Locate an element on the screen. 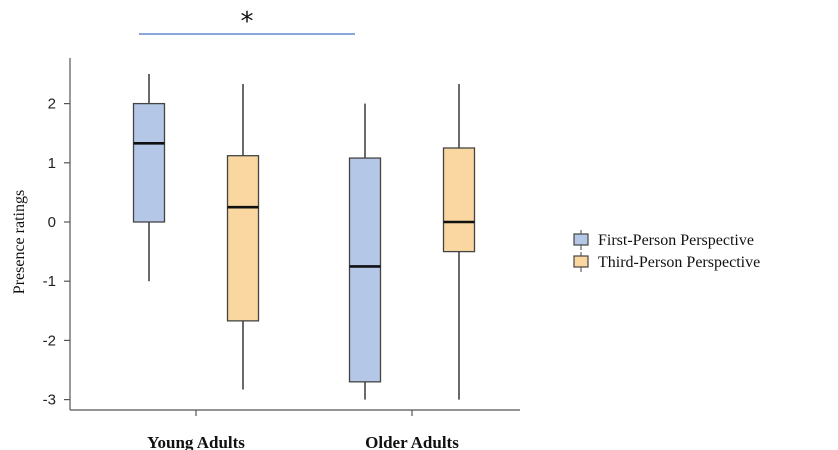 This screenshot has width=838, height=450. box-third-person-older is located at coordinates (459, 242).